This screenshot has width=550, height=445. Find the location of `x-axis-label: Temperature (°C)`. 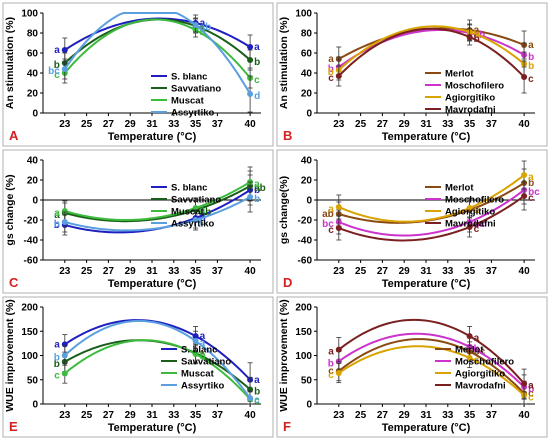

x-axis-label: Temperature (°C) is located at coordinates (152, 137).